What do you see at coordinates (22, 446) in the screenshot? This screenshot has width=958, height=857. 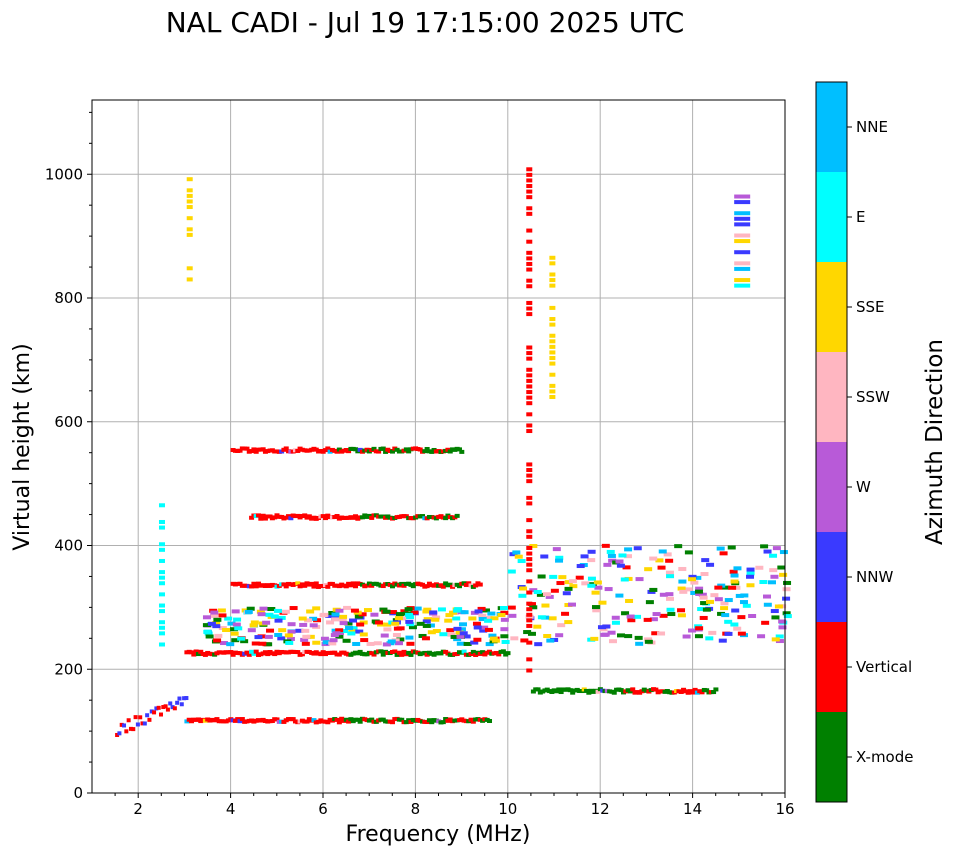 I see `y-axis-label: Virtual height (km)` at bounding box center [22, 446].